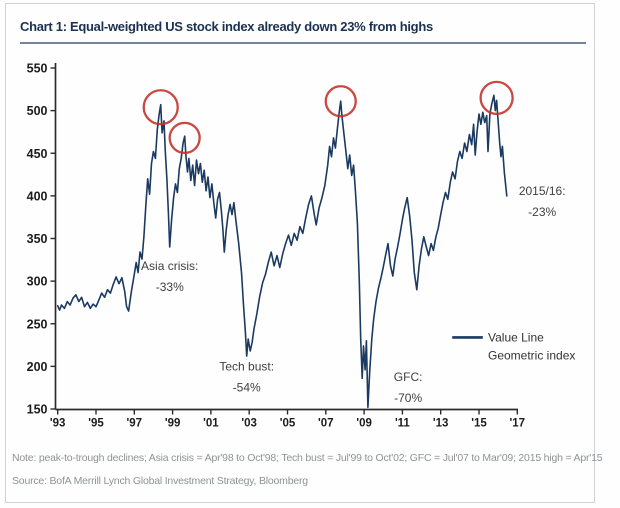 This screenshot has height=508, width=620. I want to click on x-tick-label: '03, so click(249, 424).